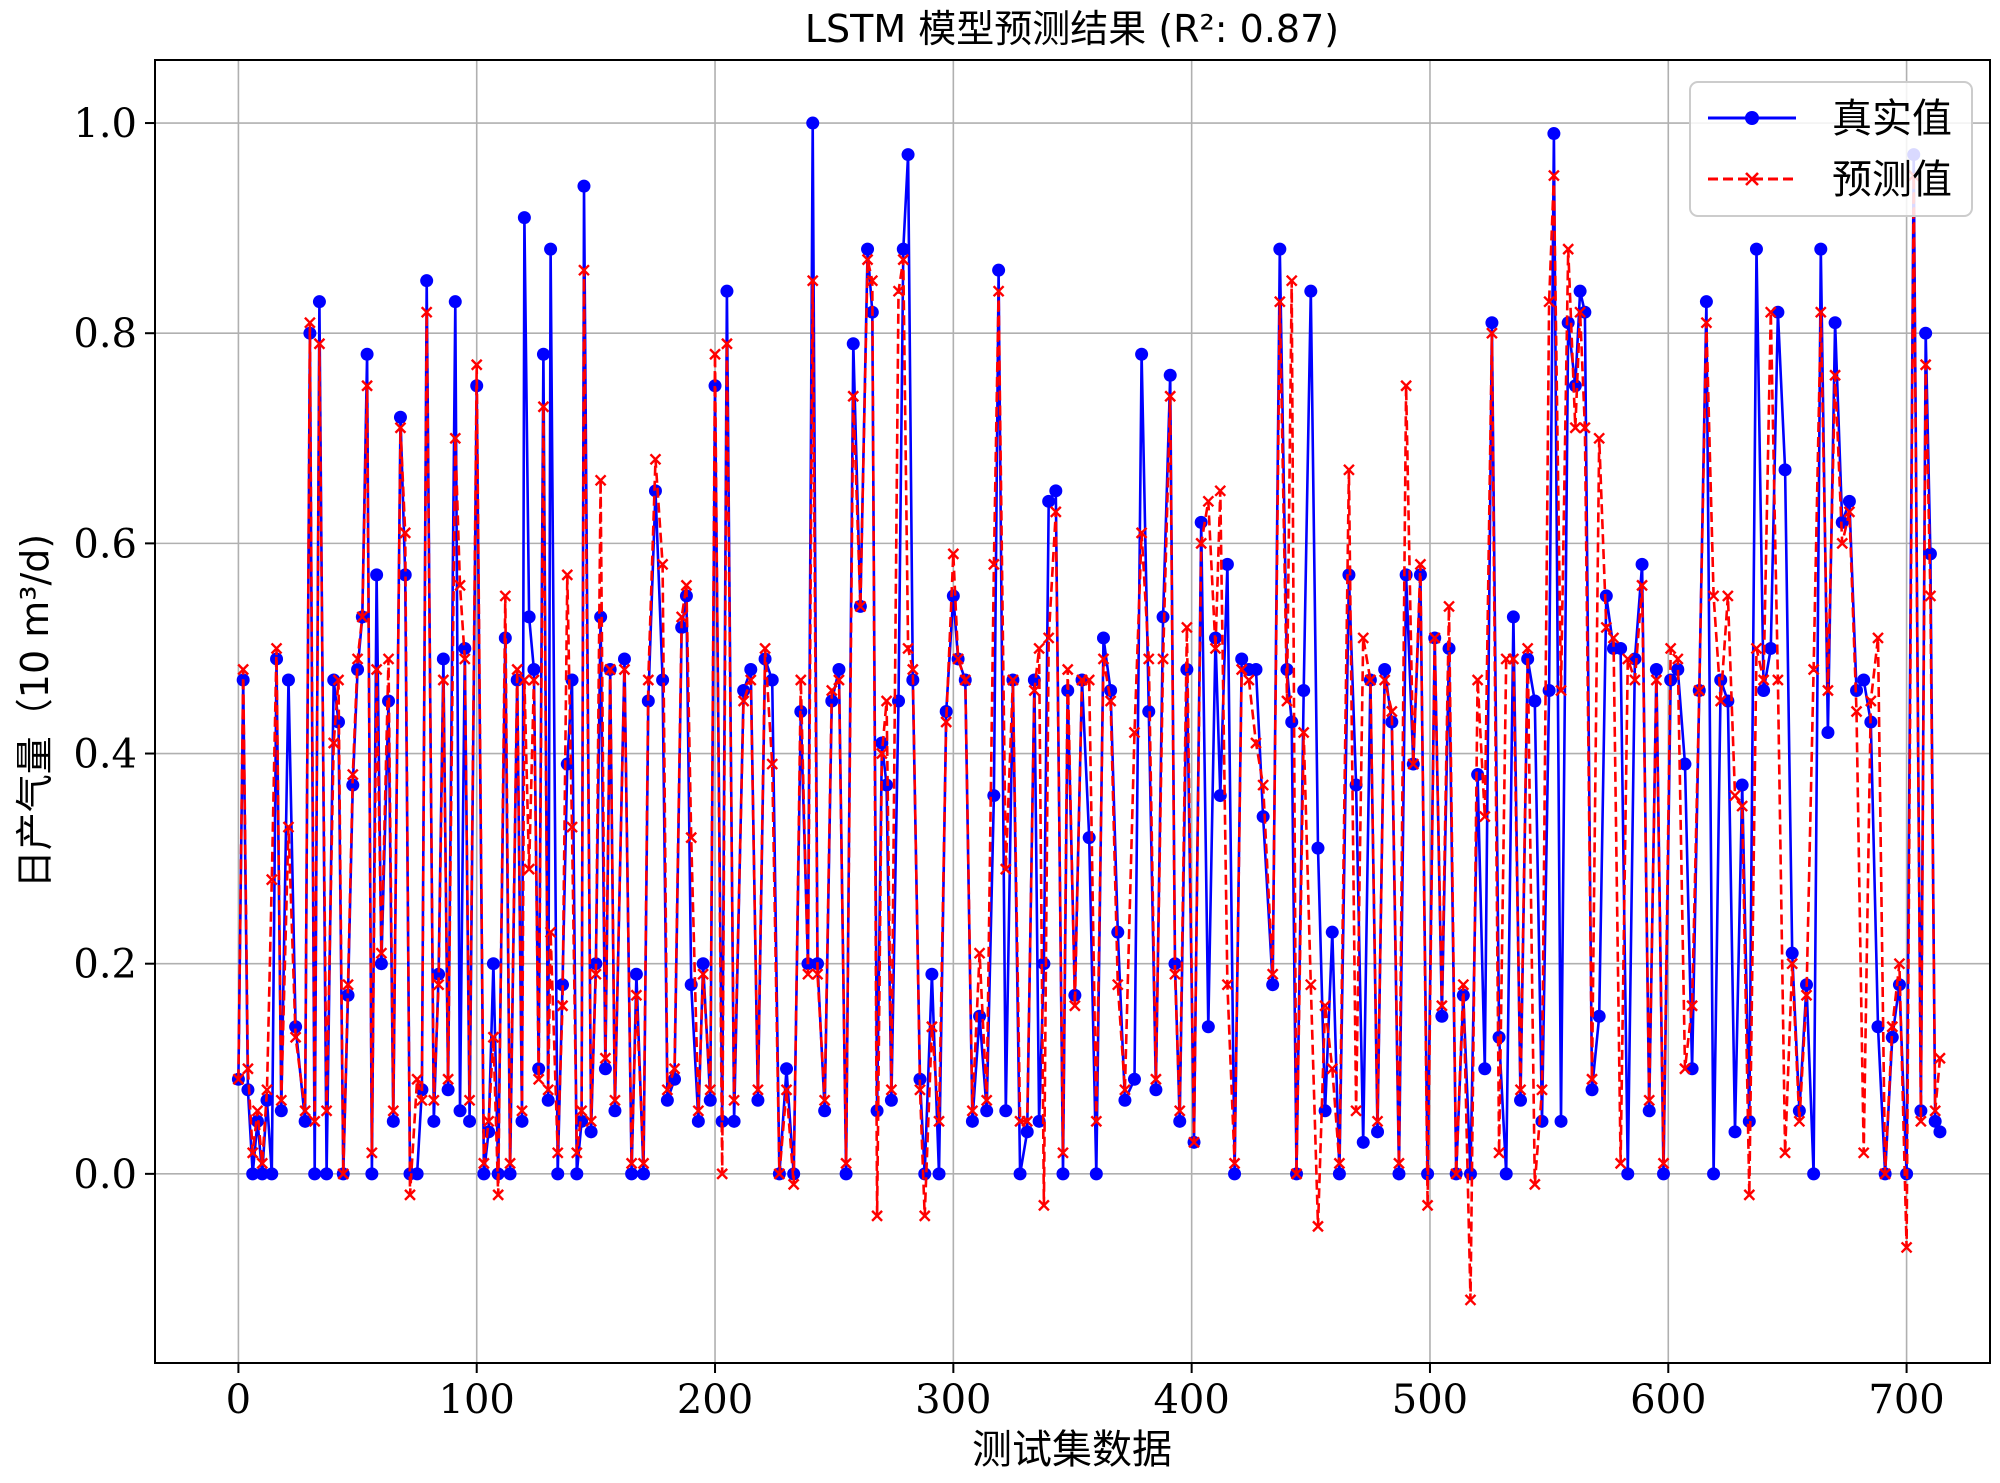  What do you see at coordinates (1072, 29) in the screenshot?
I see `chart-title: LSTM 模型预测结果 (R²: 0.87)` at bounding box center [1072, 29].